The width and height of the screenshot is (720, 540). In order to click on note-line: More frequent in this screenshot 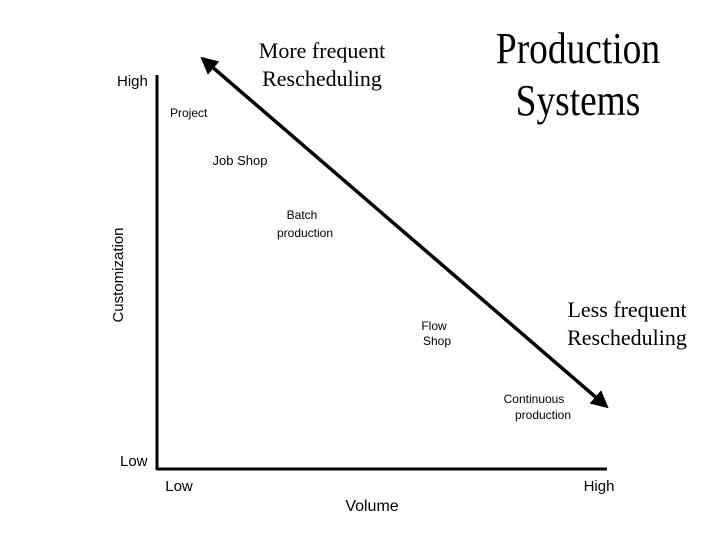, I will do `click(322, 50)`.